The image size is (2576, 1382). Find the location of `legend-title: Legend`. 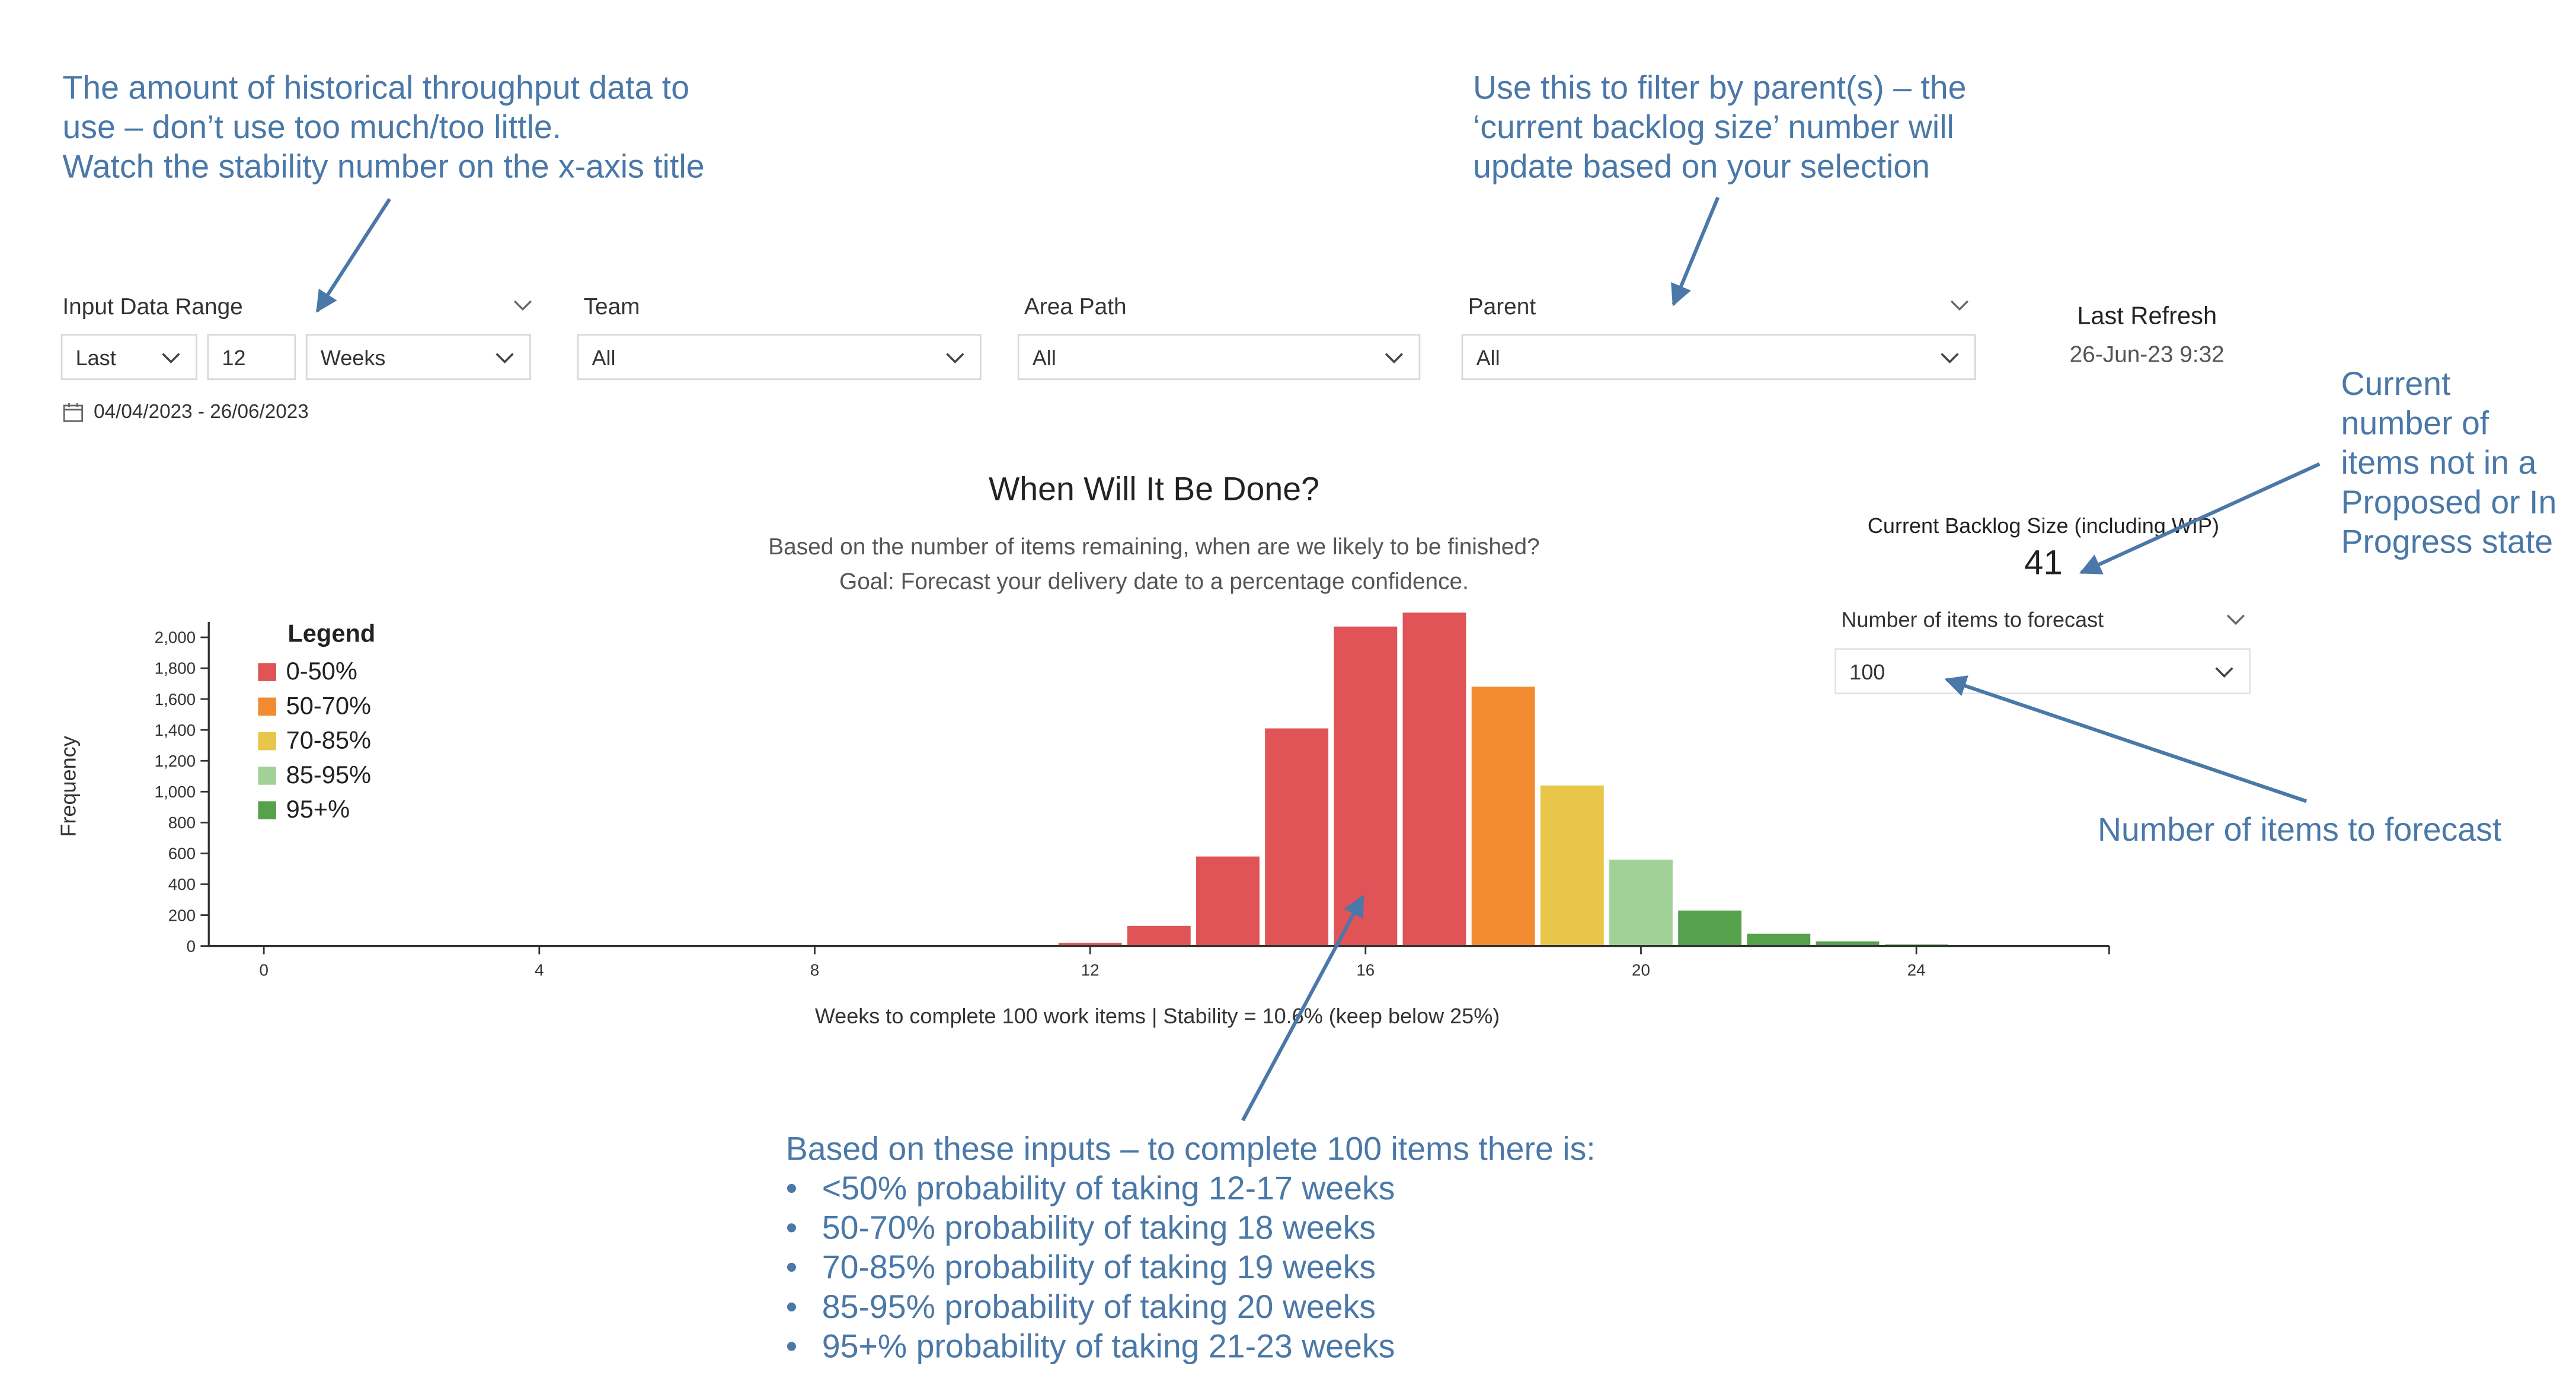

legend-title: Legend is located at coordinates (331, 634).